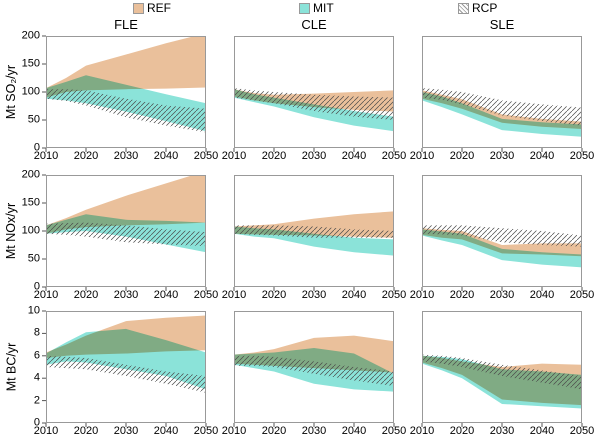  I want to click on y-tick-labels-nox: 0 50 100 150 200, so click(33, 230).